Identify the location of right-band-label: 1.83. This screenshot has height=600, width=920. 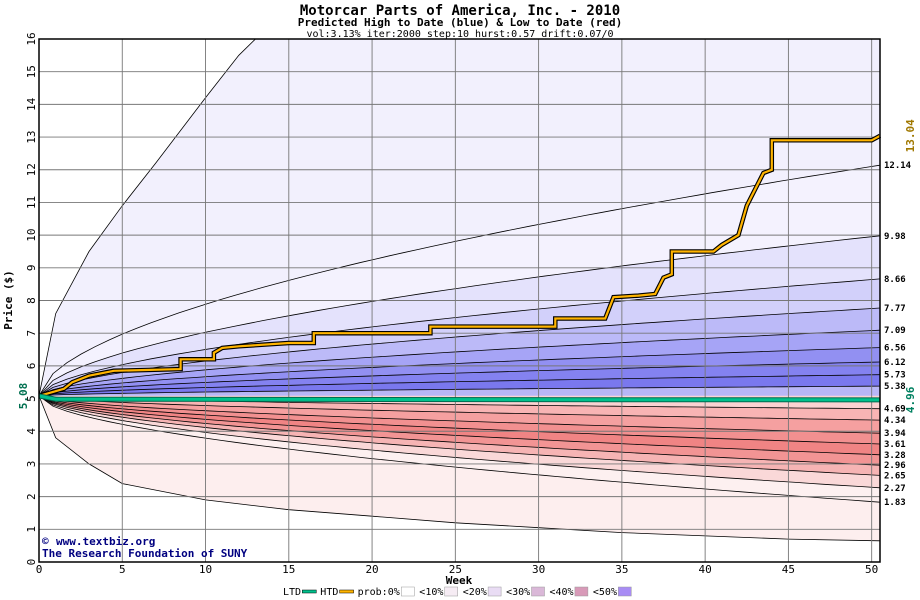
(895, 503).